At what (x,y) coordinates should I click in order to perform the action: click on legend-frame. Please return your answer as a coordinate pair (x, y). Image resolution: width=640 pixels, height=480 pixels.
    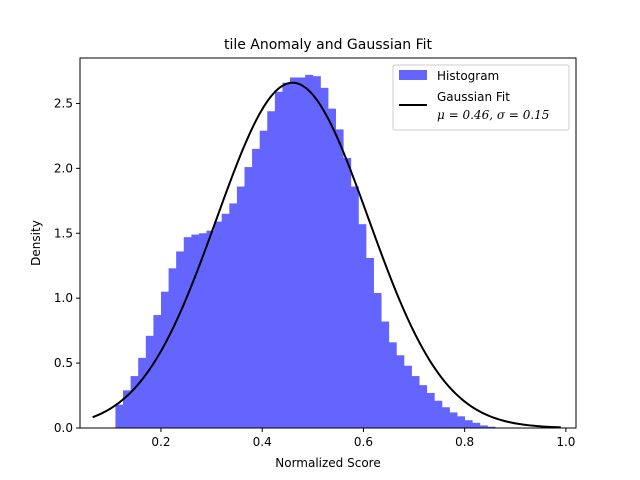
    Looking at the image, I should click on (481, 97).